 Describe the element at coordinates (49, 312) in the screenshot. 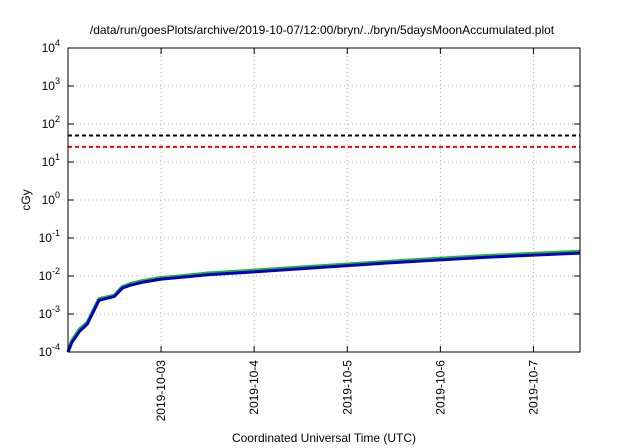

I see `y-tick-label: 10⁻³` at that location.